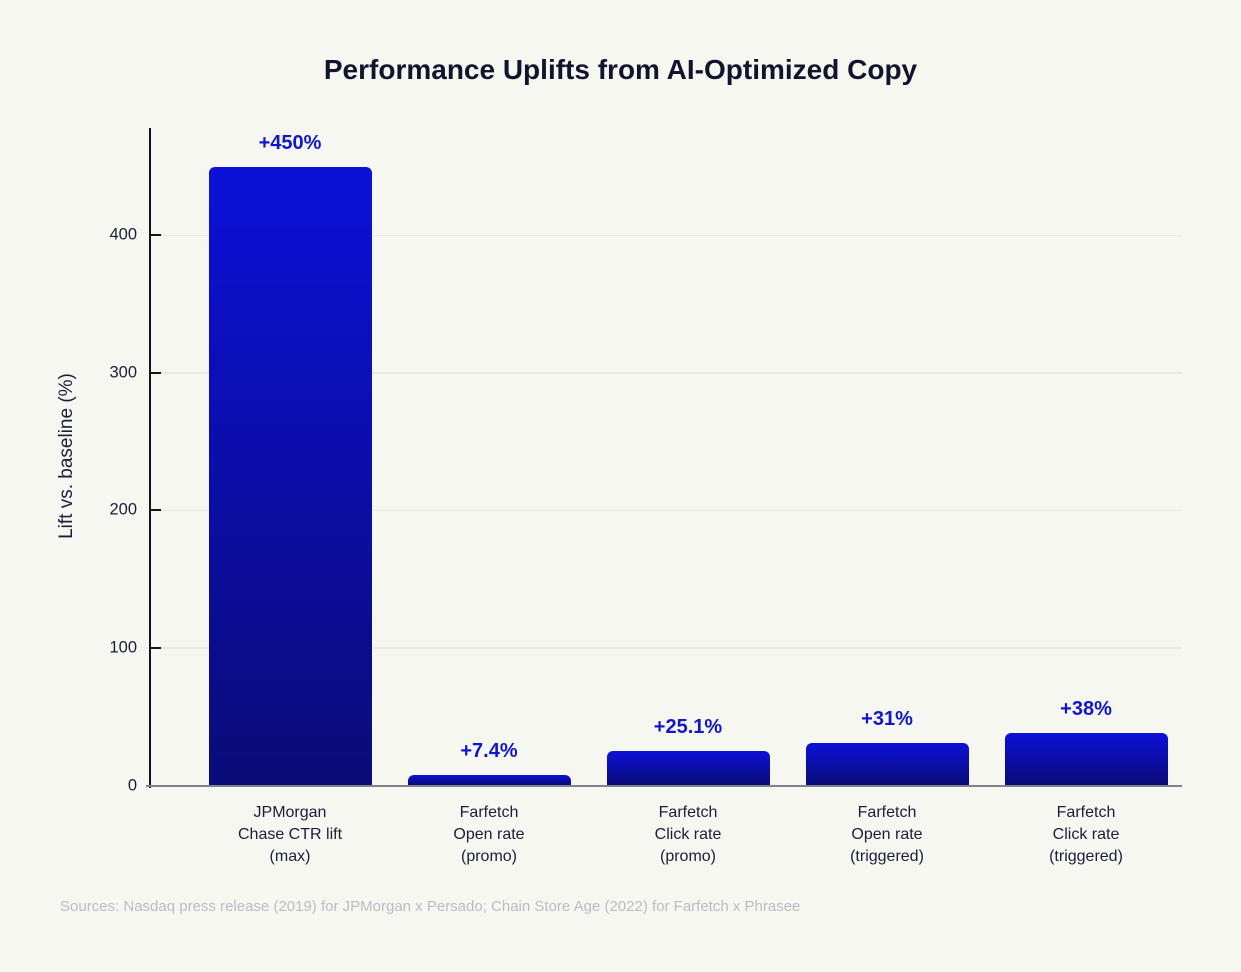 This screenshot has height=972, width=1241. Describe the element at coordinates (1086, 709) in the screenshot. I see `bar-value-label: +38%` at that location.